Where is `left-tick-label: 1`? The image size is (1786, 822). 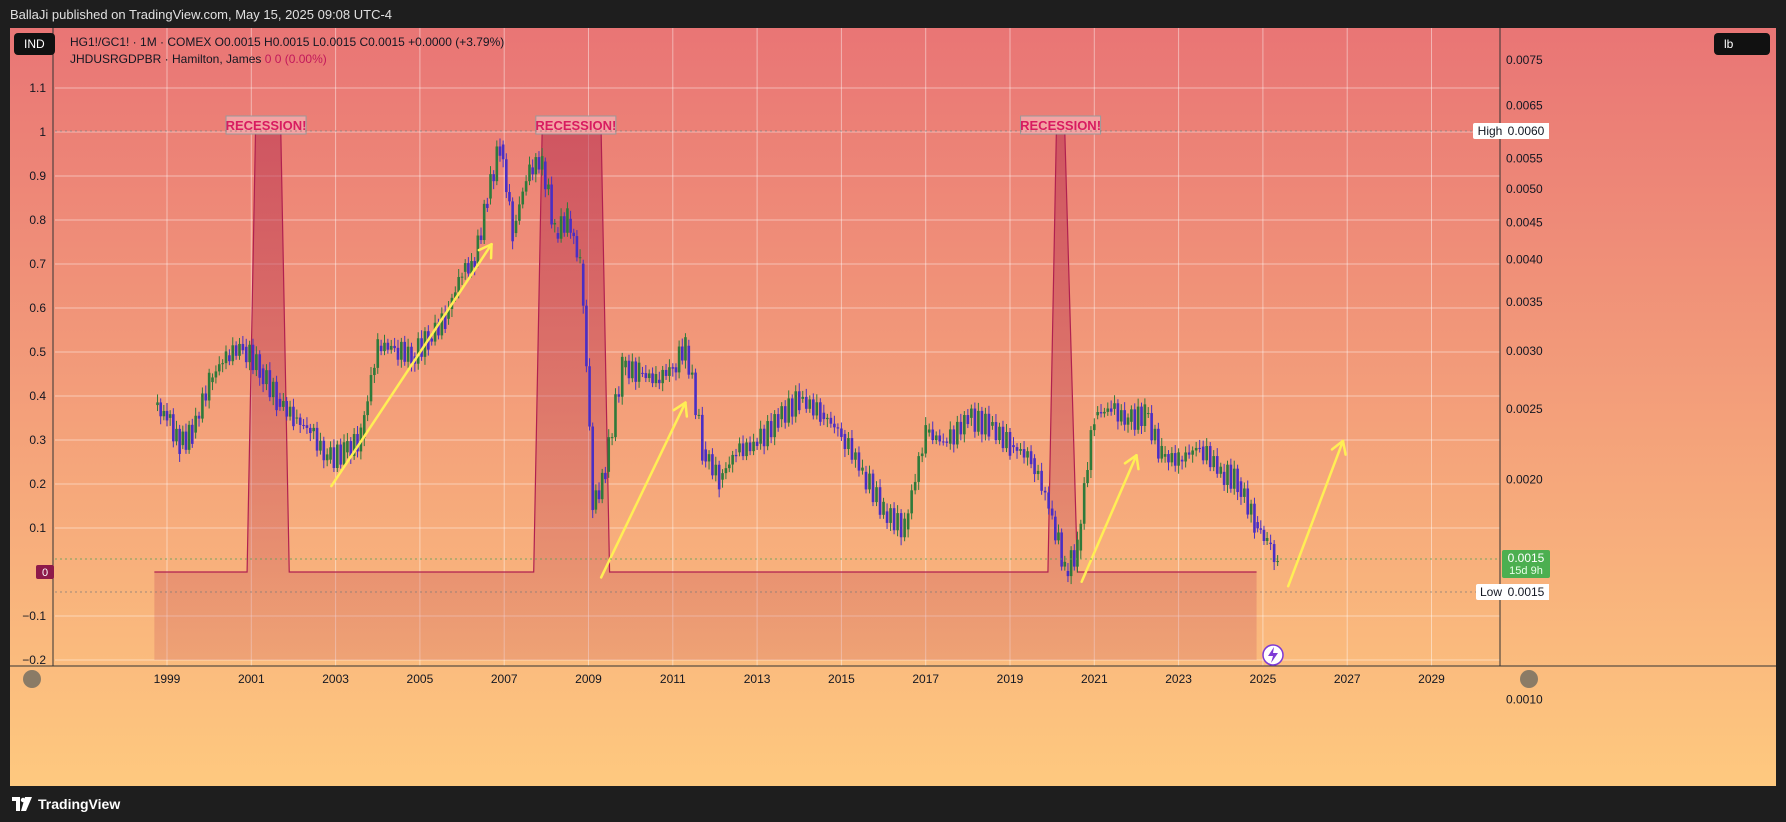
left-tick-label: 1 is located at coordinates (42, 132).